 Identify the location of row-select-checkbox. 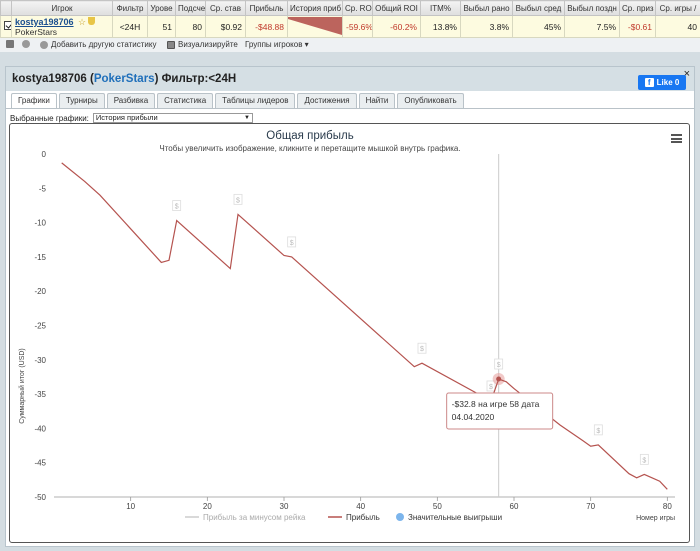
(6, 26).